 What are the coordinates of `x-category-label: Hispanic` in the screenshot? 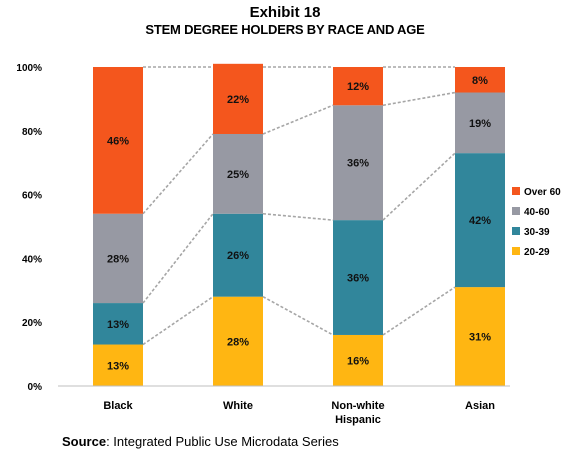 It's located at (358, 420).